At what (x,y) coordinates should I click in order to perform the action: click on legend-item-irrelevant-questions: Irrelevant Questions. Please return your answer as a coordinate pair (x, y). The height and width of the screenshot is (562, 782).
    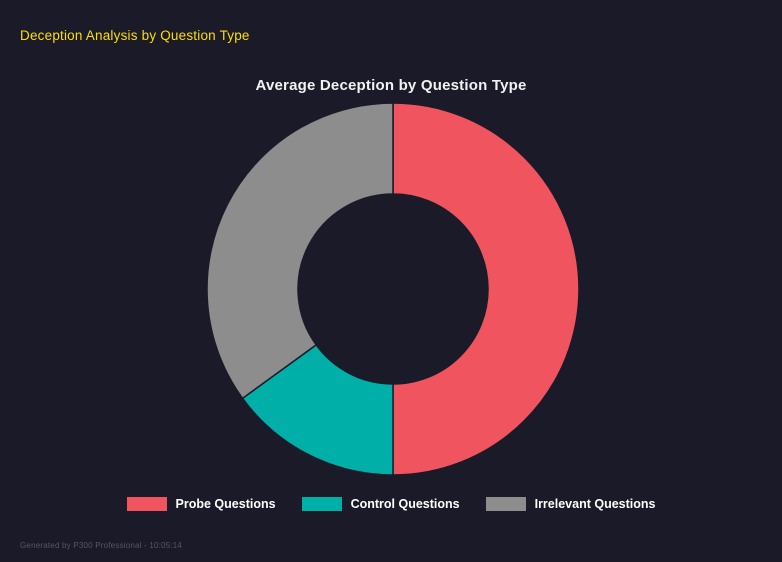
    Looking at the image, I should click on (570, 504).